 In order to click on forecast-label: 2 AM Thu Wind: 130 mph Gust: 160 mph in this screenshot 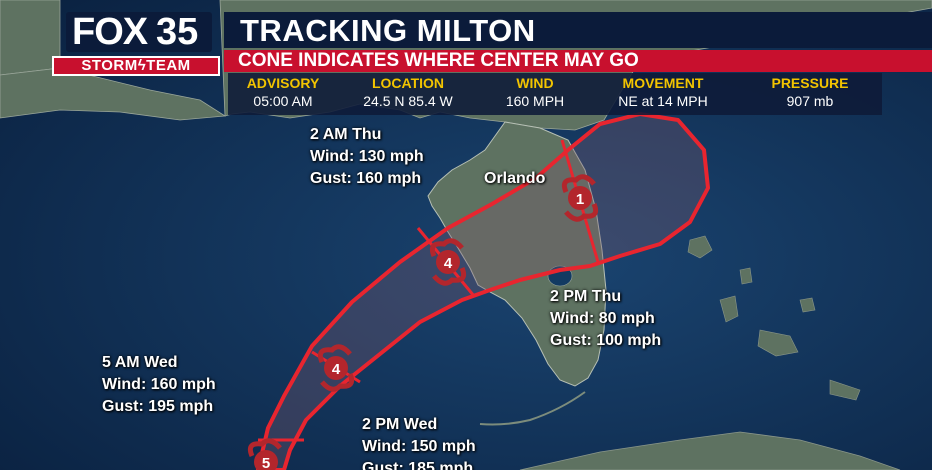, I will do `click(367, 157)`.